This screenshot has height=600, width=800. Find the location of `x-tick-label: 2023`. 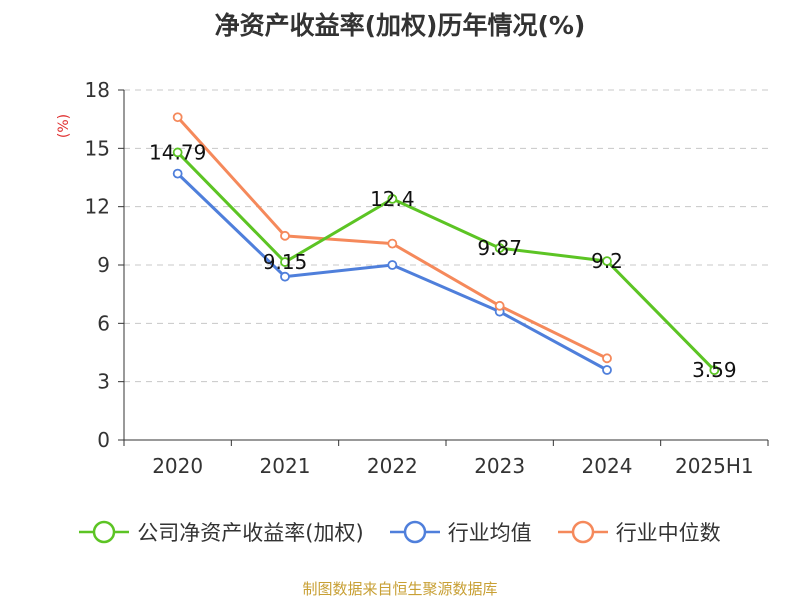

x-tick-label: 2023 is located at coordinates (499, 466).